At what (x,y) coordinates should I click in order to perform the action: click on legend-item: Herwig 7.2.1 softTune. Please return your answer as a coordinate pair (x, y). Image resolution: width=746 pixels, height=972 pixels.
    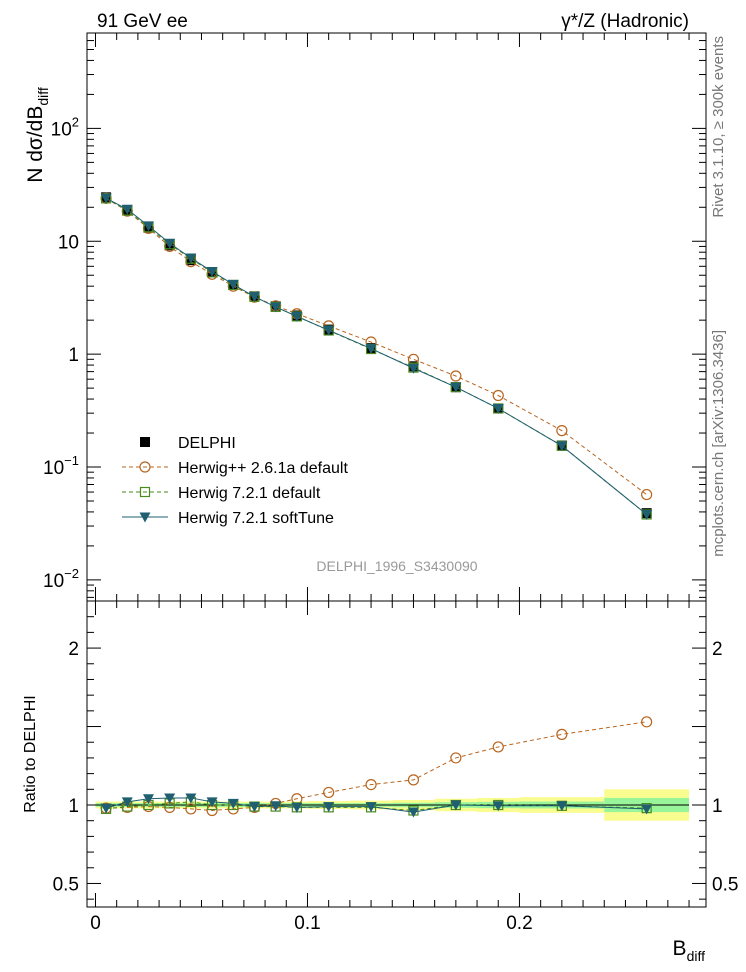
    Looking at the image, I should click on (228, 518).